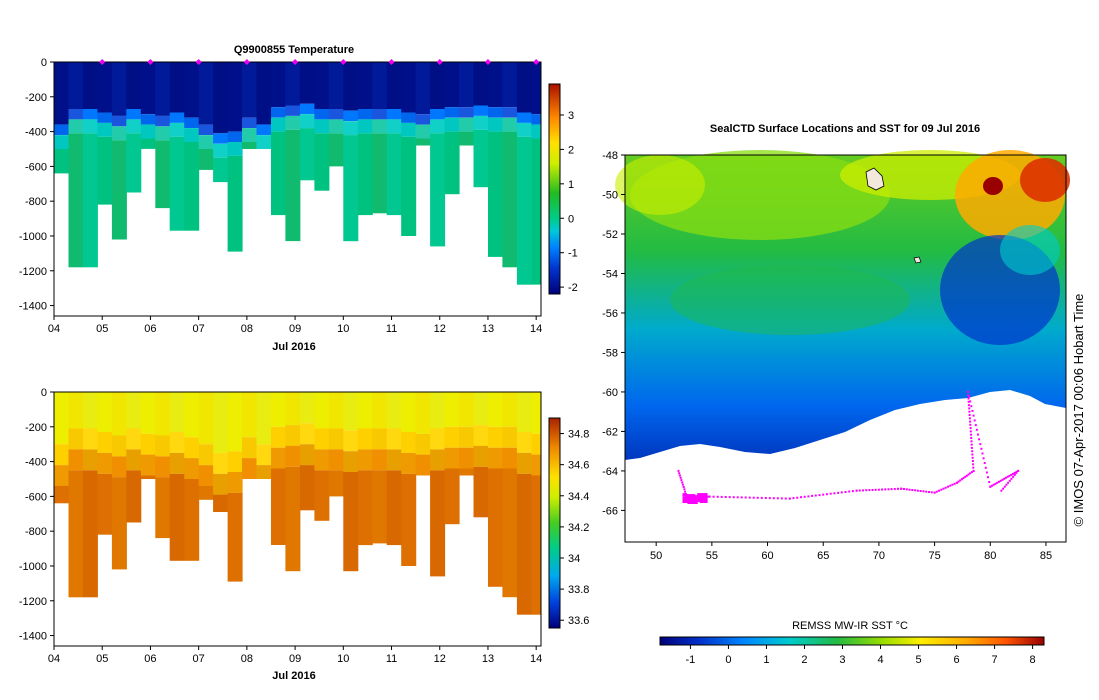 This screenshot has width=1099, height=700. What do you see at coordinates (571, 116) in the screenshot?
I see `colorbar-tick-label: 3` at bounding box center [571, 116].